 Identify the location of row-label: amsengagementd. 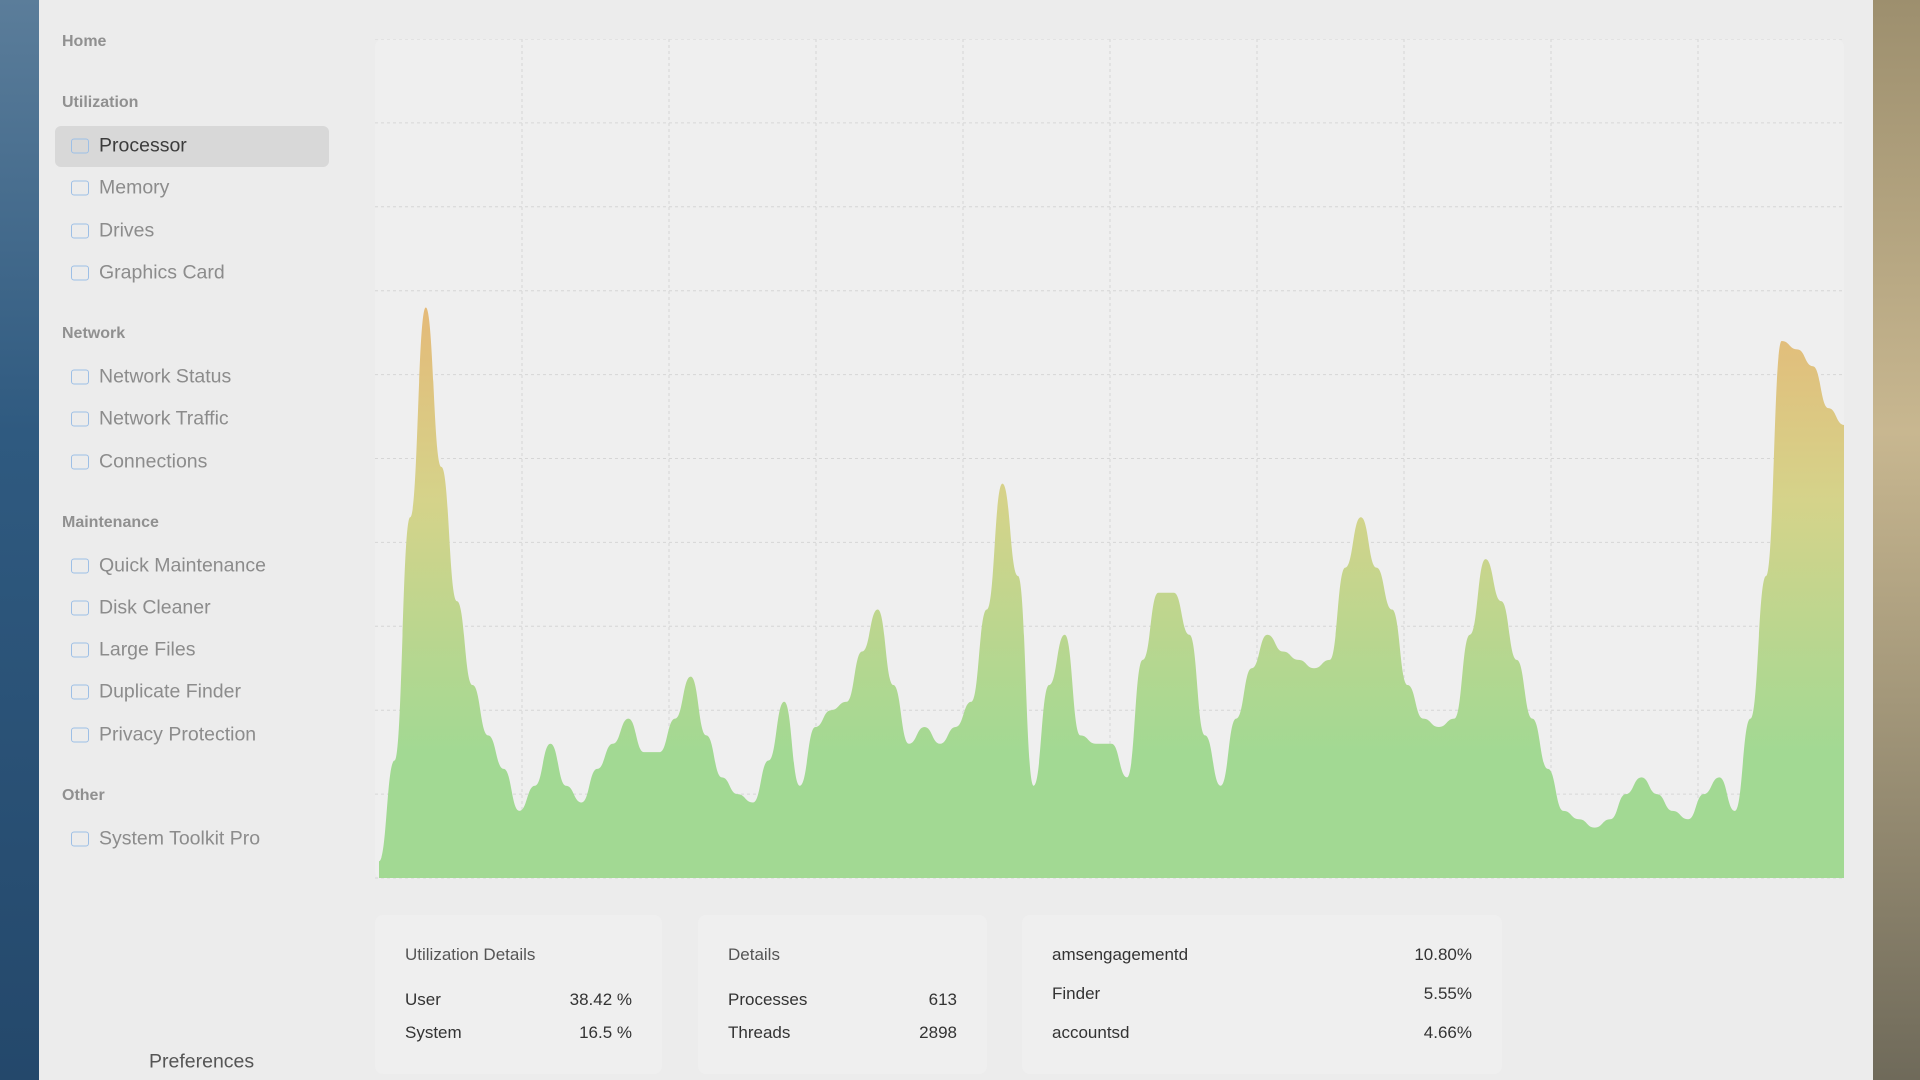
(1120, 954).